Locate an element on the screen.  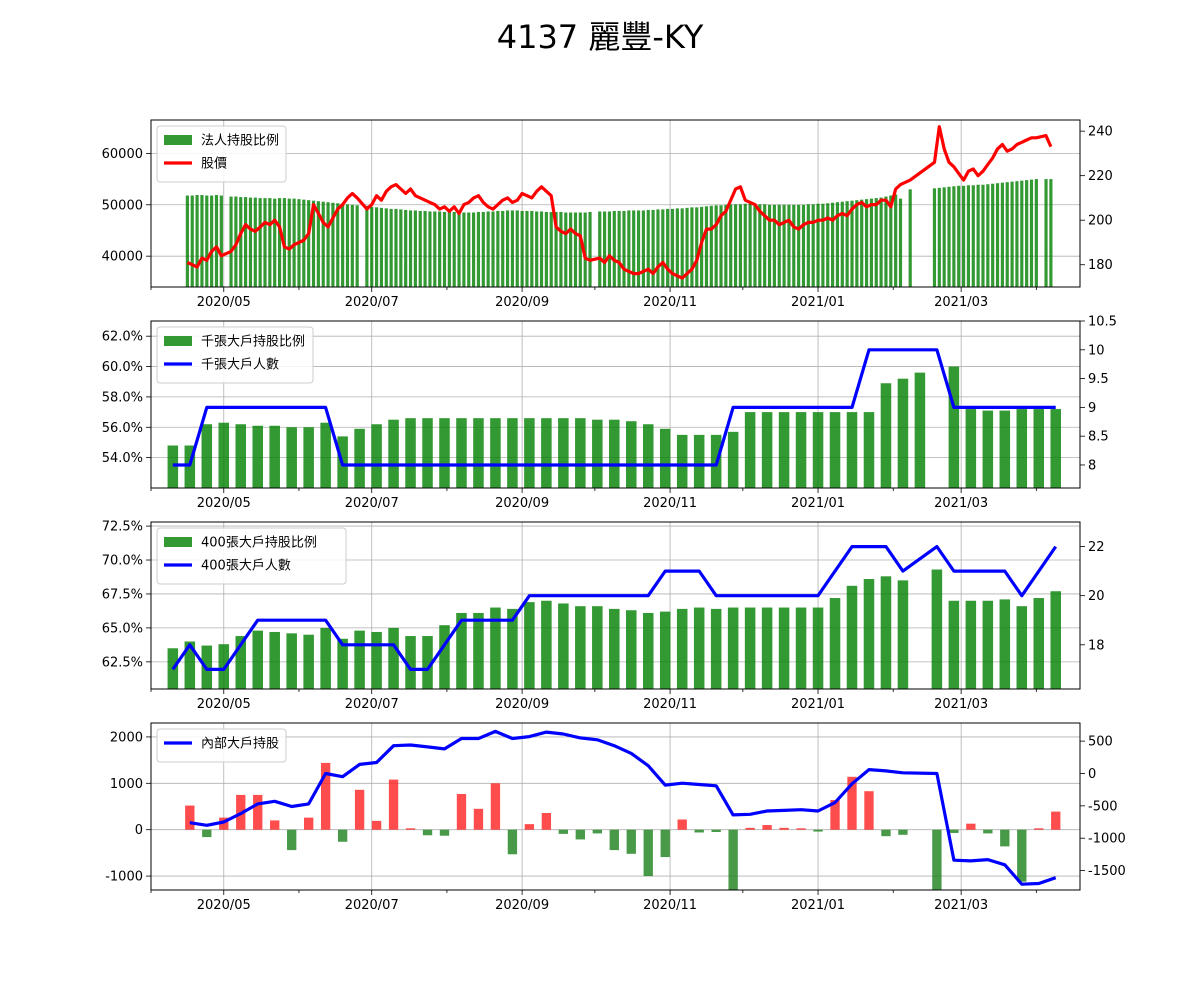
y-left-tick-label: 54.0% is located at coordinates (122, 458).